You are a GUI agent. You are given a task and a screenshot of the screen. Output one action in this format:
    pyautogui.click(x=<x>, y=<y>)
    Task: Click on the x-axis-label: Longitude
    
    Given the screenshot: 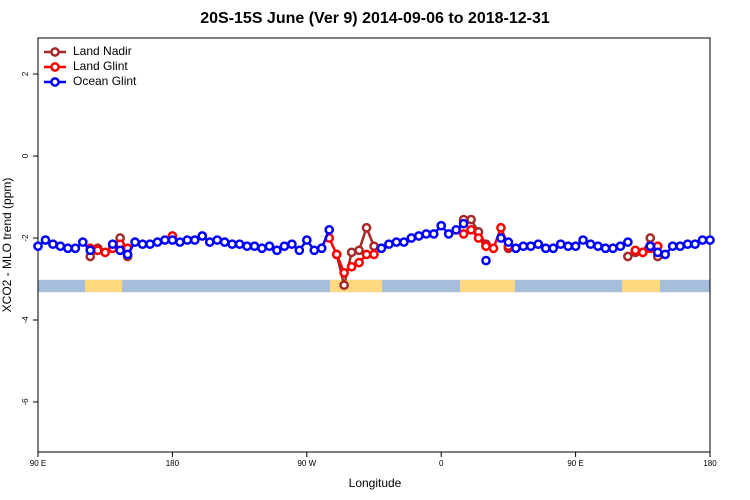 What is the action you would take?
    pyautogui.click(x=375, y=483)
    